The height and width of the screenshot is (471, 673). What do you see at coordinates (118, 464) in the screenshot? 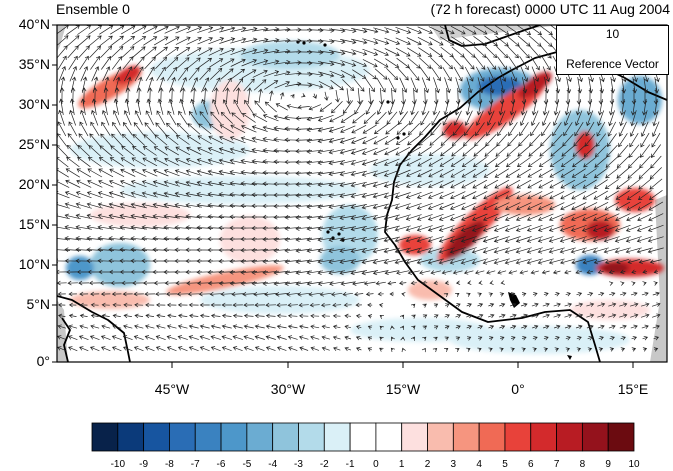
I see `colorbar-tick-label: -10` at bounding box center [118, 464].